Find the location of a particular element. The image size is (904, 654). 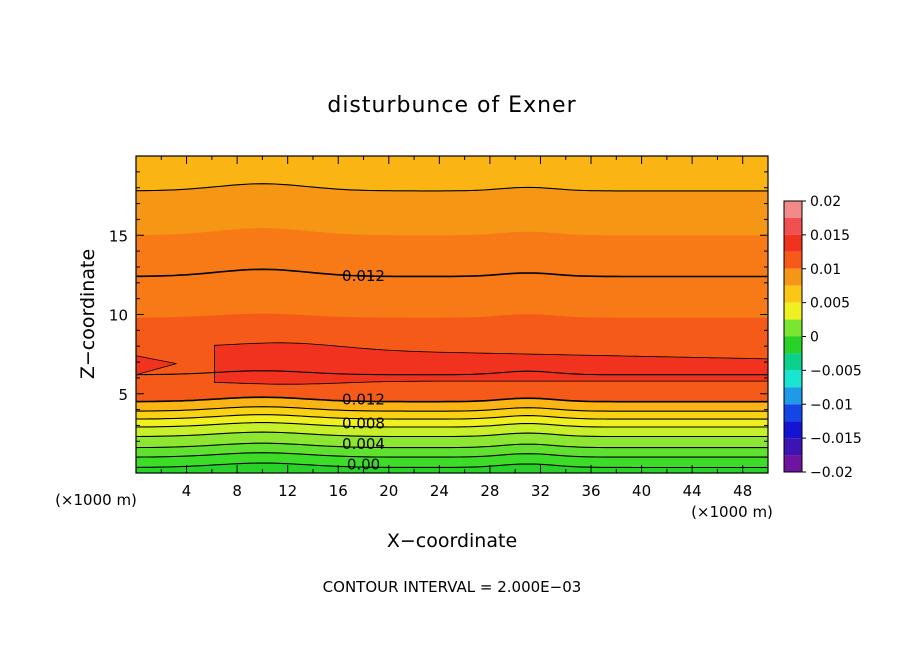

contour-label: 0.004 is located at coordinates (363, 444).